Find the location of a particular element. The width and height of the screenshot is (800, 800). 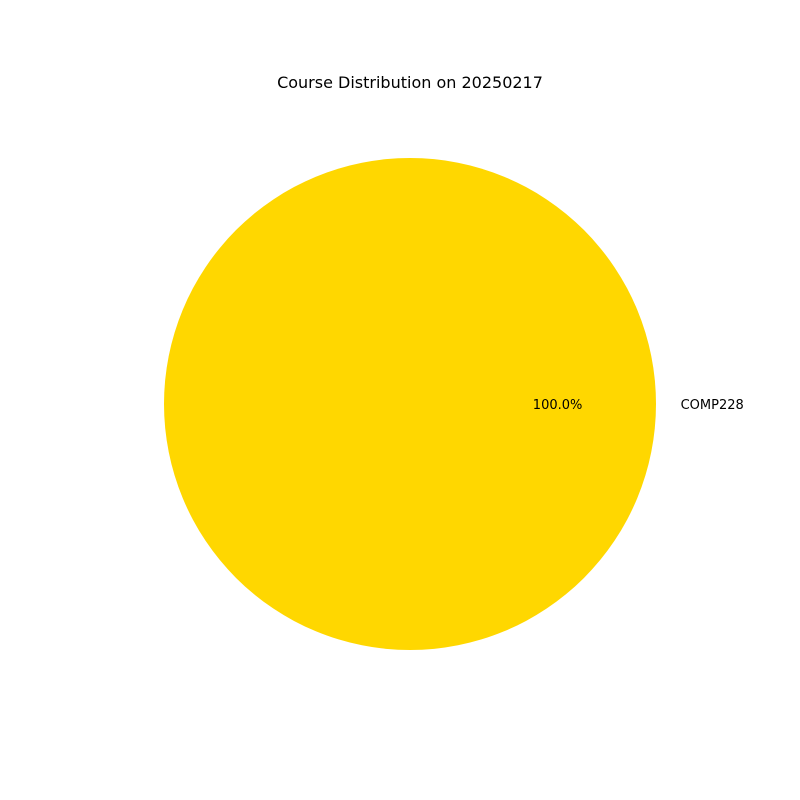

slice-label: COMP228 is located at coordinates (712, 405).